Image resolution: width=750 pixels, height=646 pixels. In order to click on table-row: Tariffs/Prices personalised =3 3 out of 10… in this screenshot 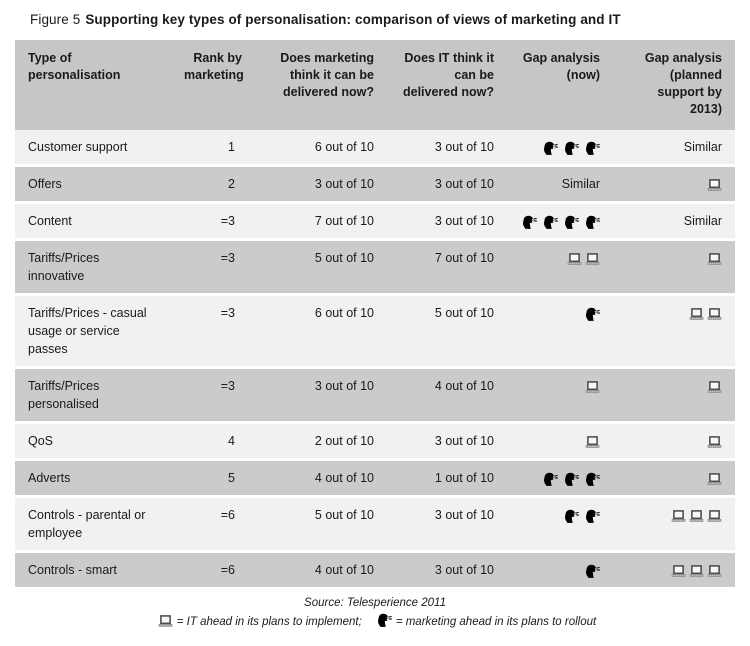, I will do `click(375, 395)`.